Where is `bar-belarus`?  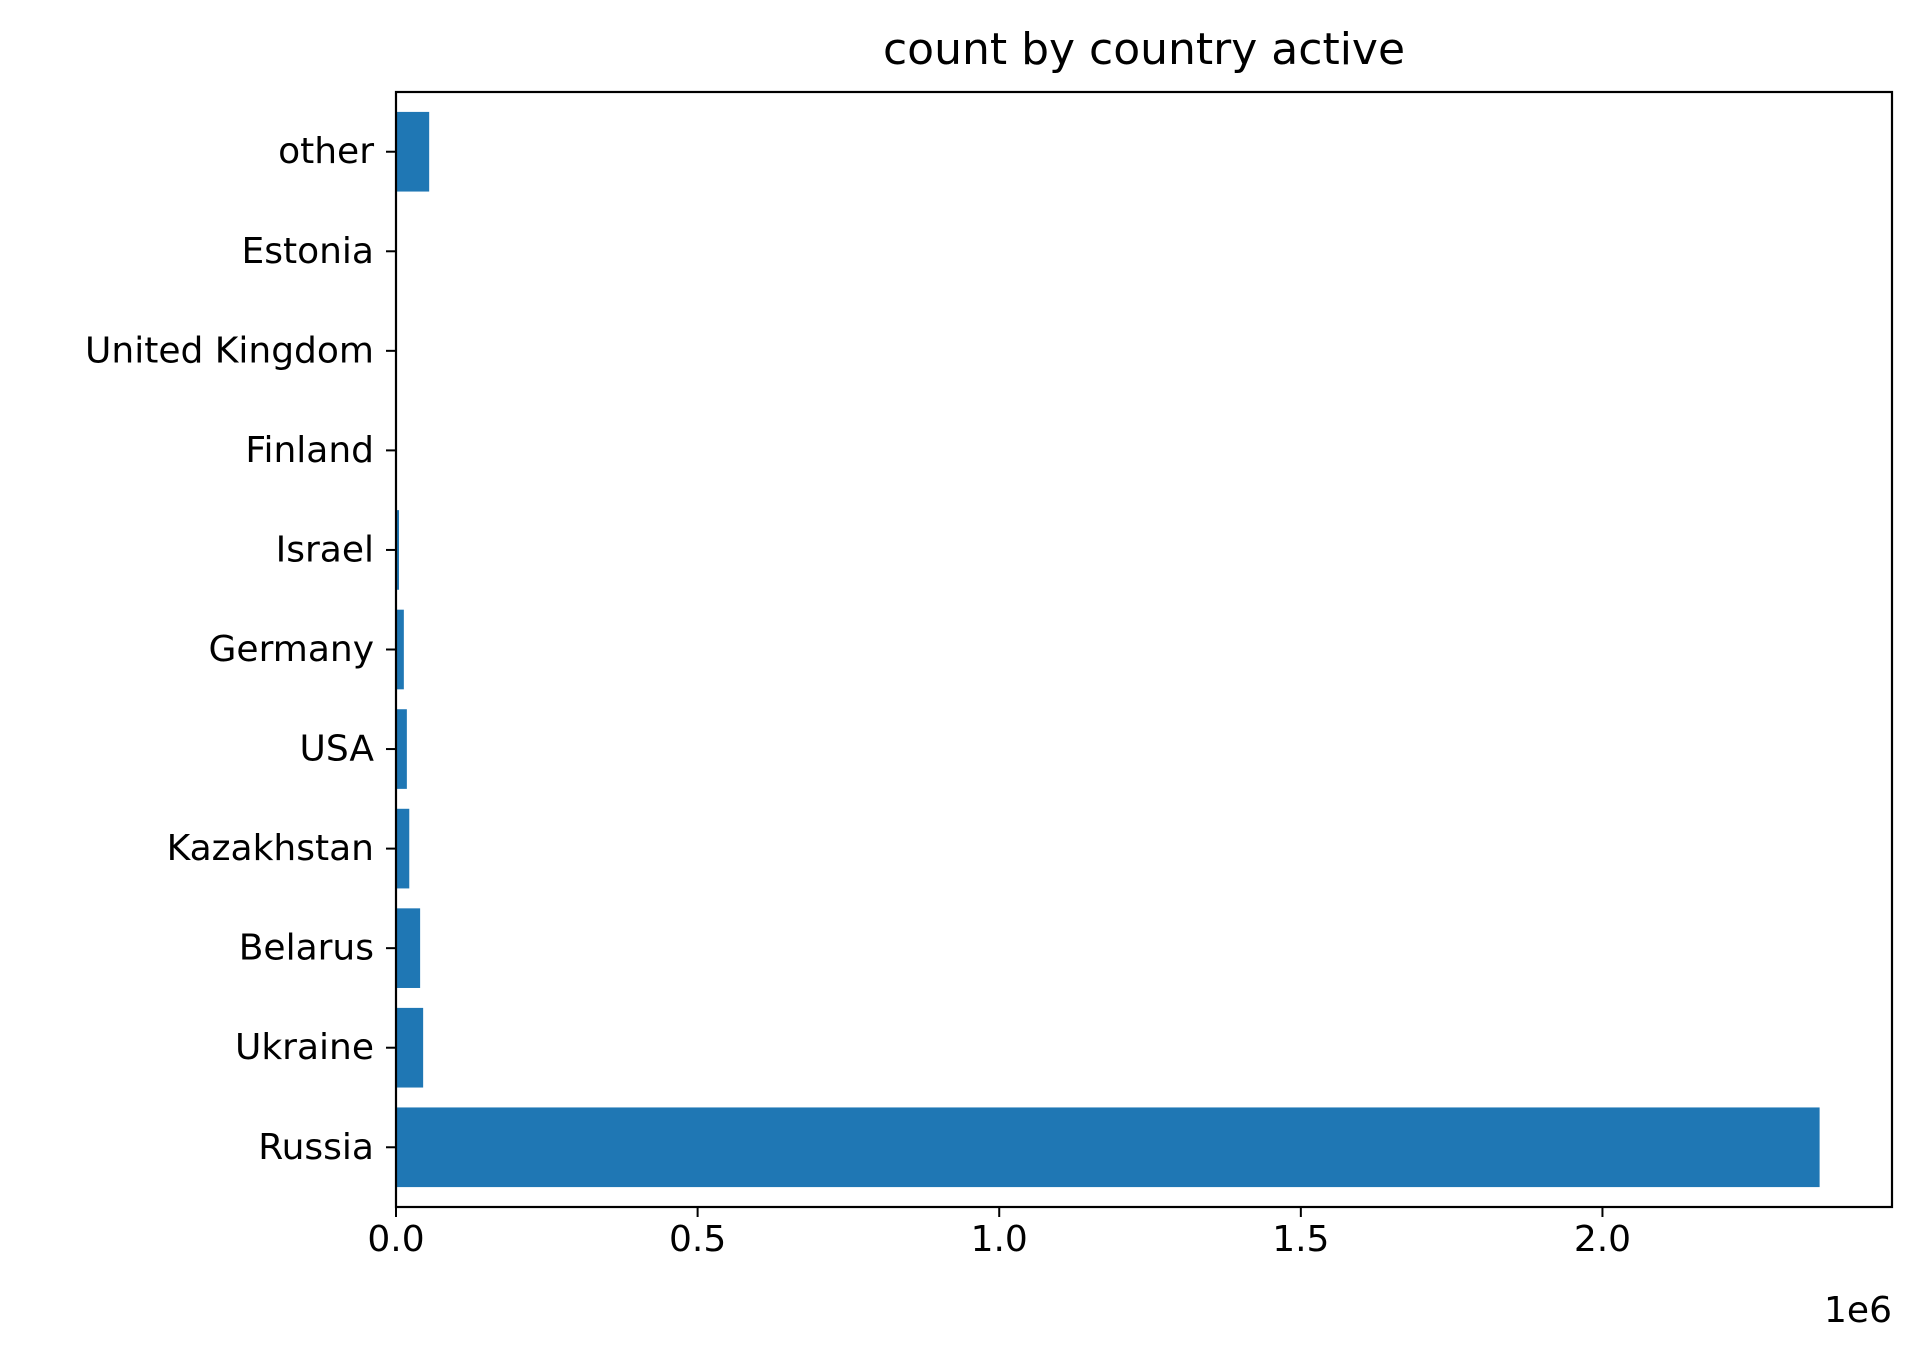 bar-belarus is located at coordinates (408, 948).